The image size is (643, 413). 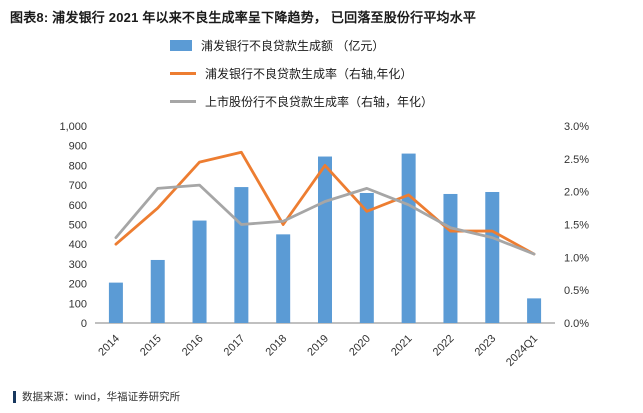 What do you see at coordinates (78, 166) in the screenshot?
I see `left-axis-tick: 800` at bounding box center [78, 166].